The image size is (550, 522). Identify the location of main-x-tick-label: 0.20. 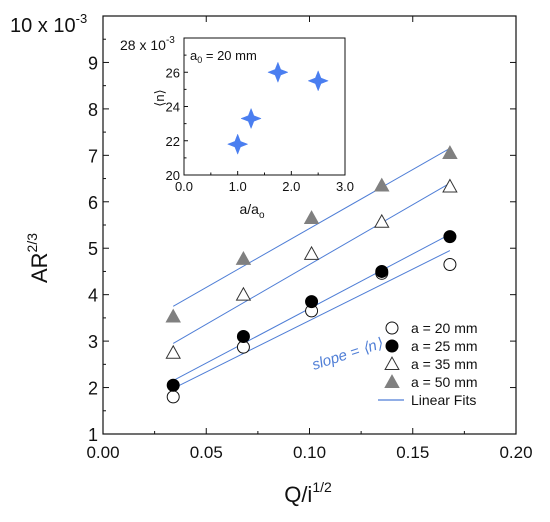
(515, 452).